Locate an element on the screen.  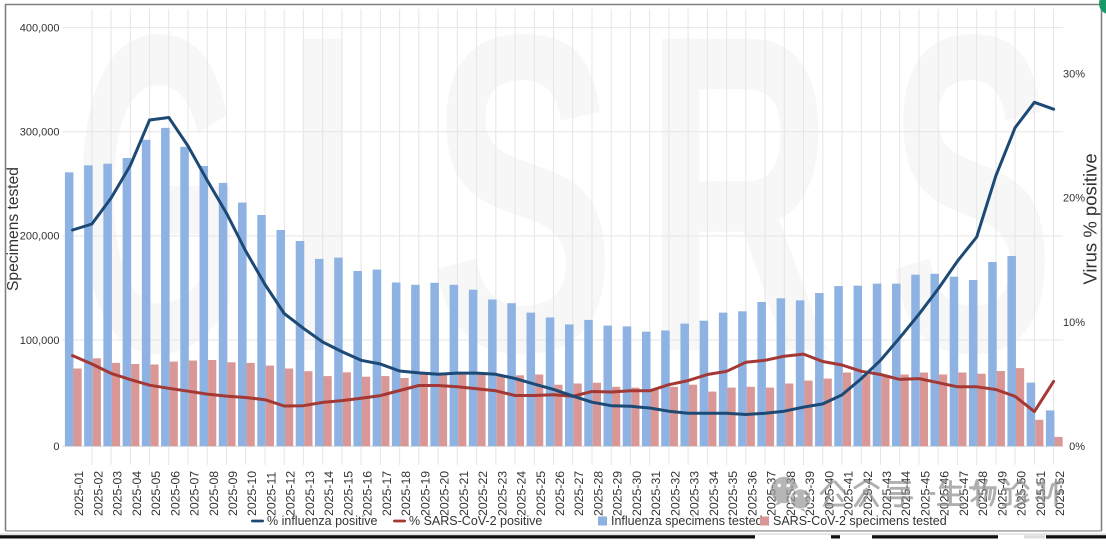
svg-text: 2025-01 is located at coordinates (79, 493).